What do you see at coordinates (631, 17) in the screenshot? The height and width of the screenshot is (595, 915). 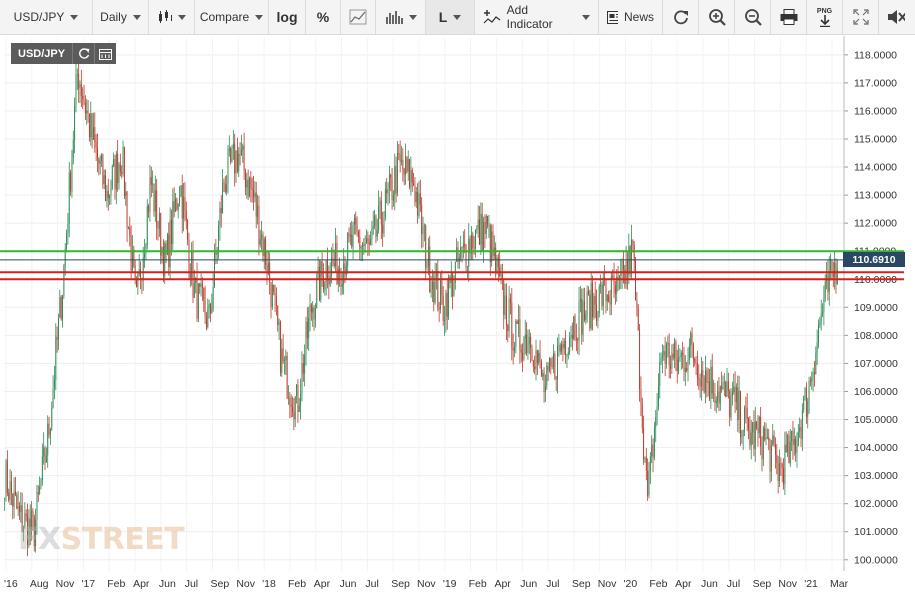 I see `news-button: News` at bounding box center [631, 17].